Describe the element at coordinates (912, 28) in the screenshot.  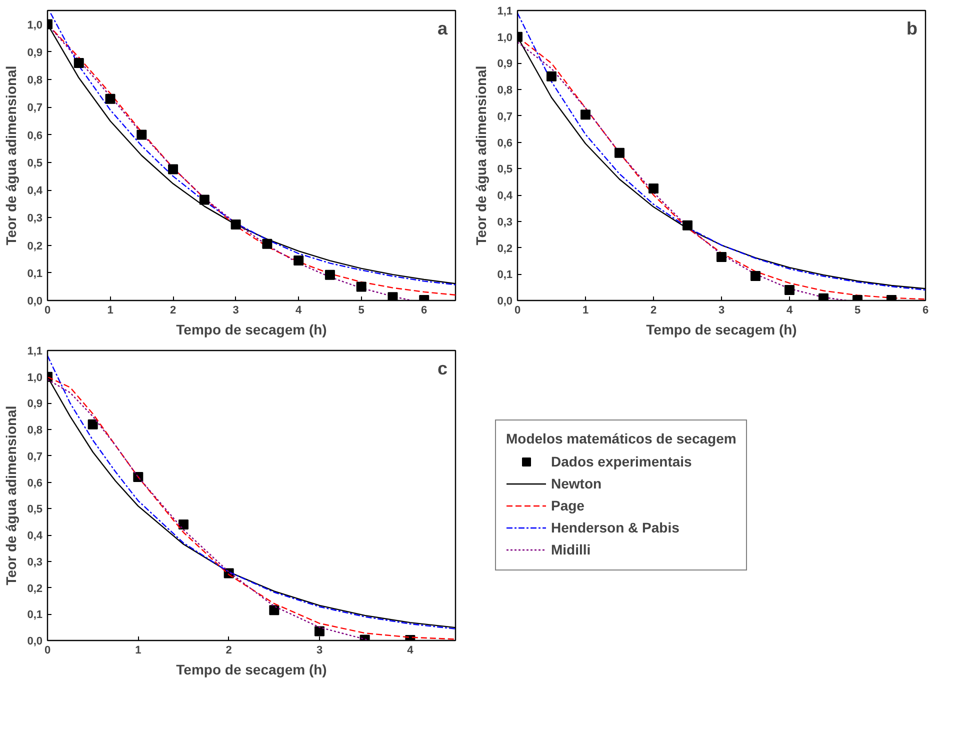
I see `annotation: b` at that location.